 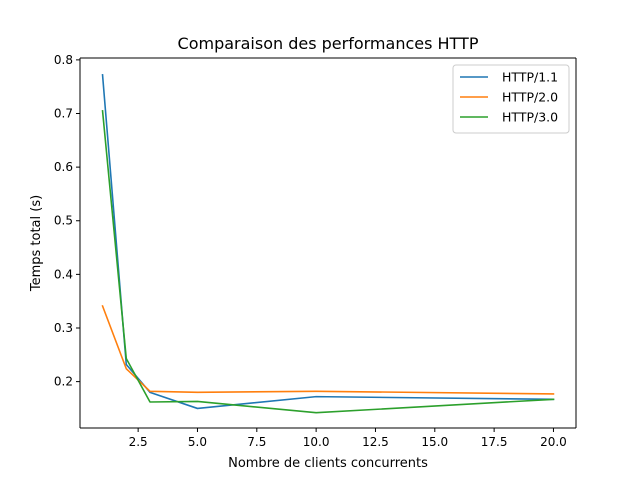 What do you see at coordinates (36, 243) in the screenshot?
I see `y-axis-label: Temps total (s)` at bounding box center [36, 243].